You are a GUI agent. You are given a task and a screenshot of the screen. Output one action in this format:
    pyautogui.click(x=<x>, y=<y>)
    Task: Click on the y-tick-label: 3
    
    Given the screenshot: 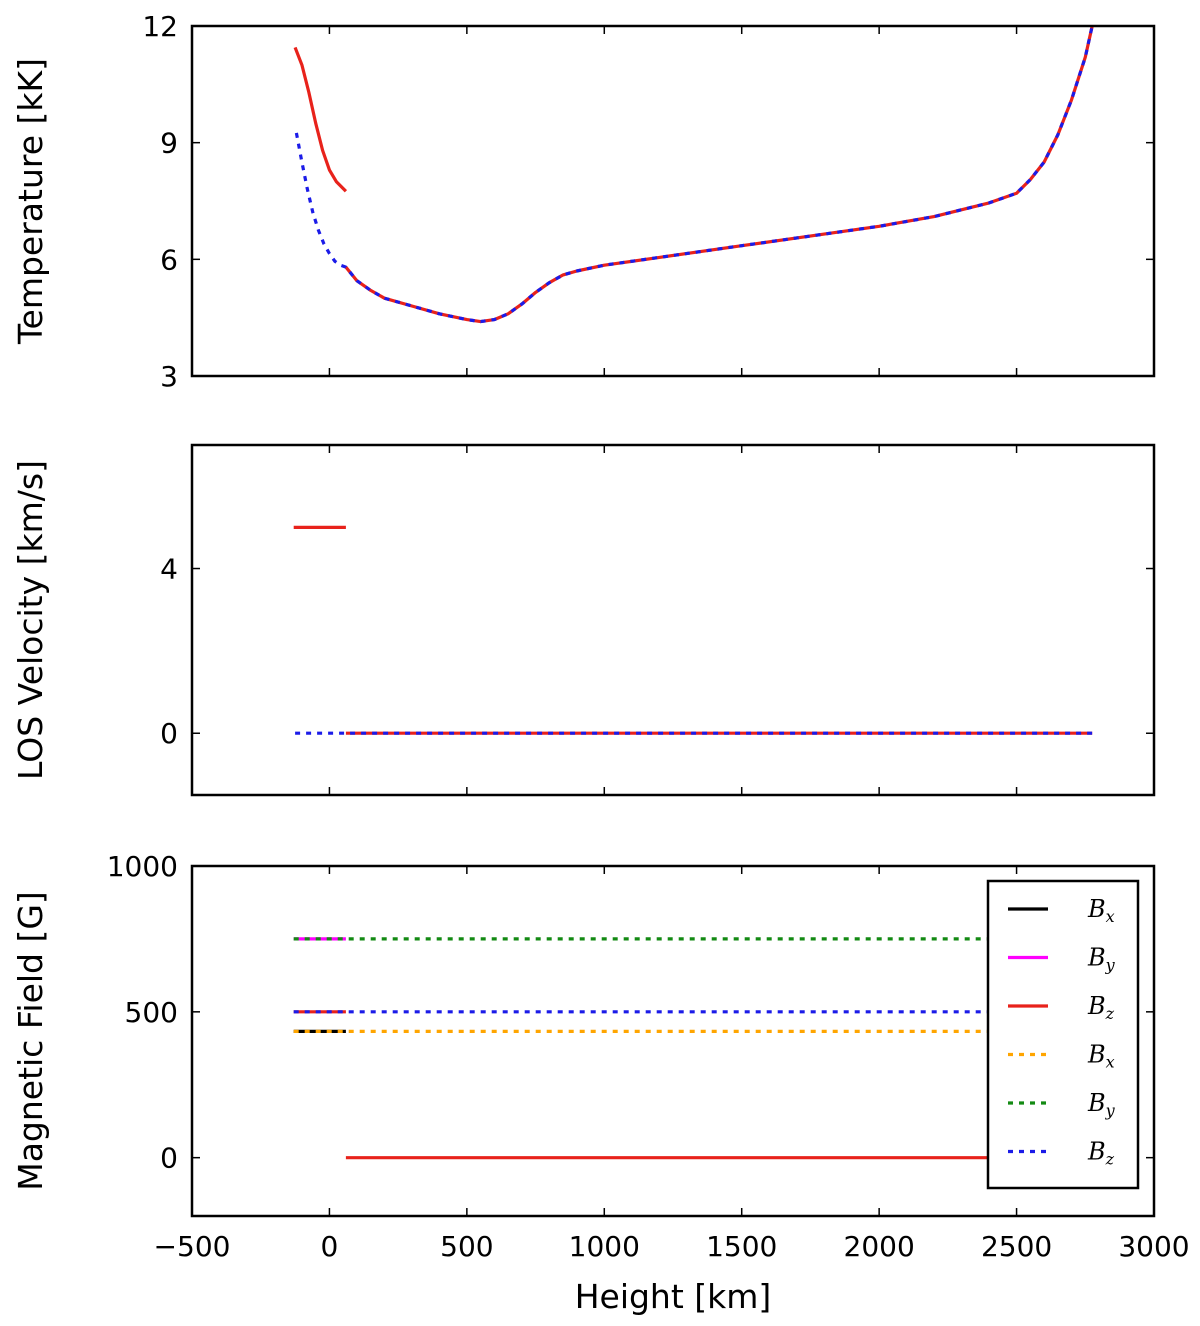 What is the action you would take?
    pyautogui.click(x=169, y=376)
    